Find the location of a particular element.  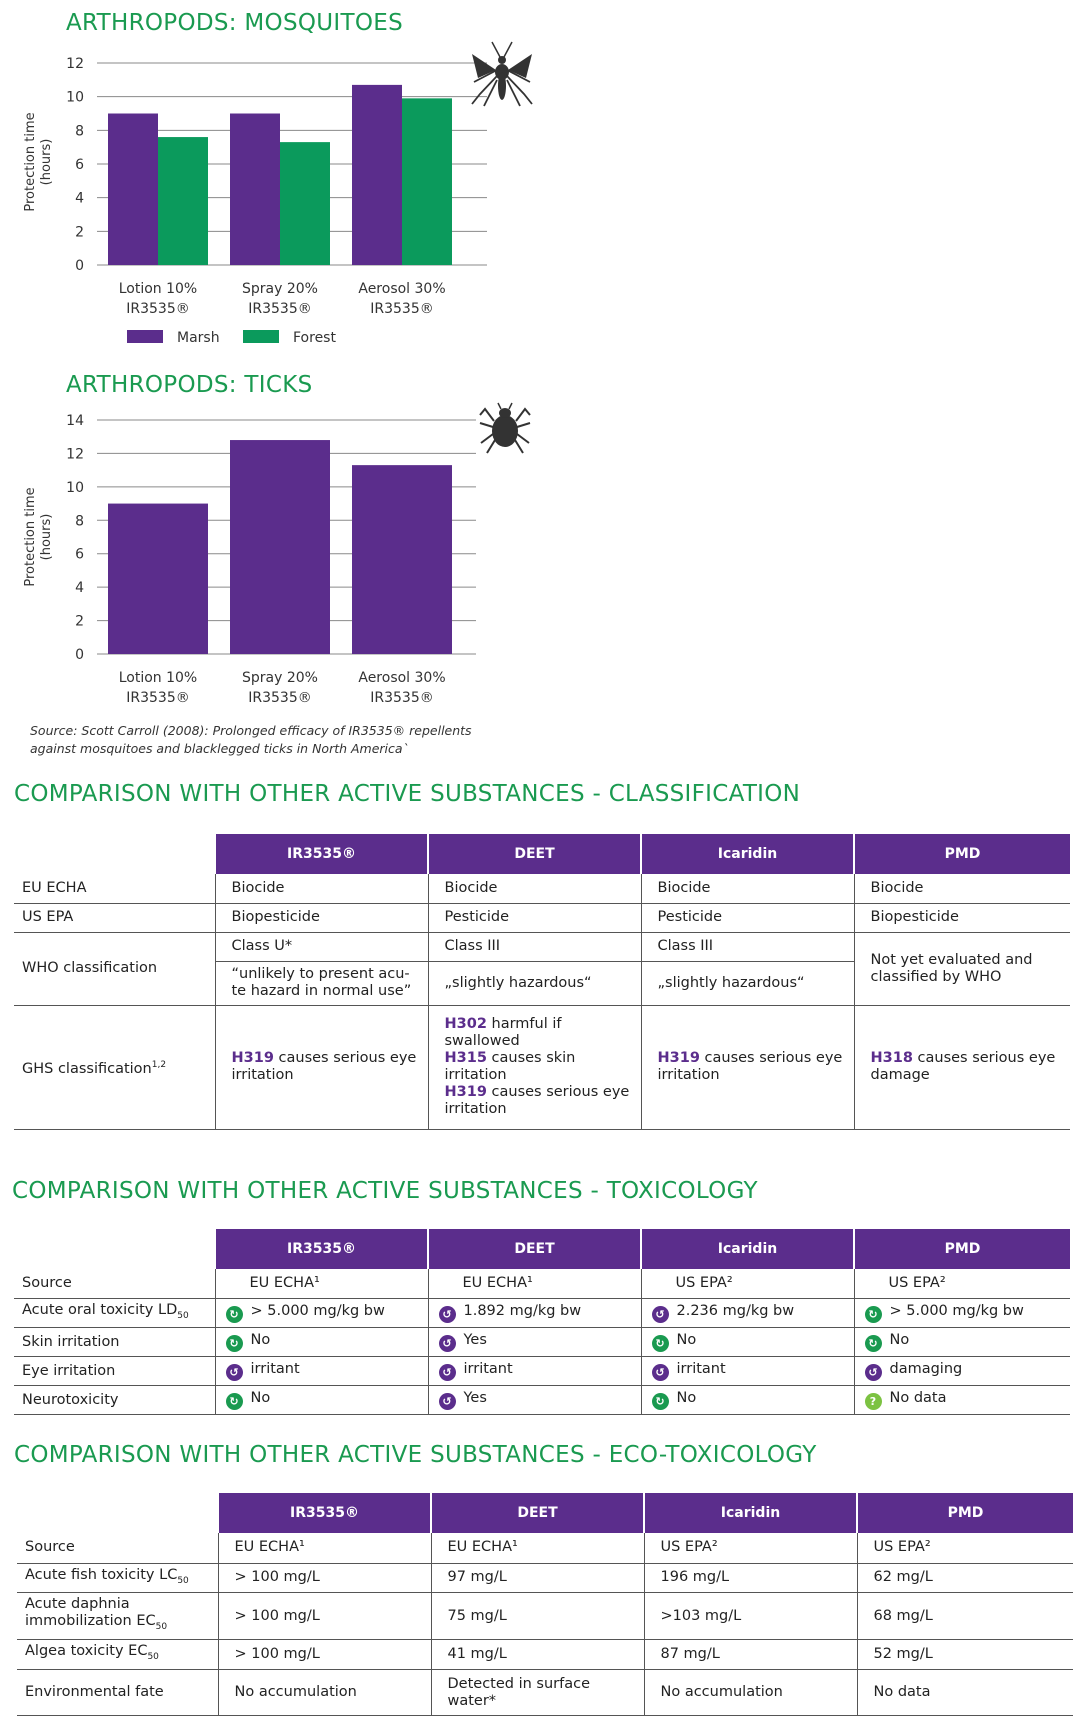

row-label-text: Skin irritation is located at coordinates (71, 1341).